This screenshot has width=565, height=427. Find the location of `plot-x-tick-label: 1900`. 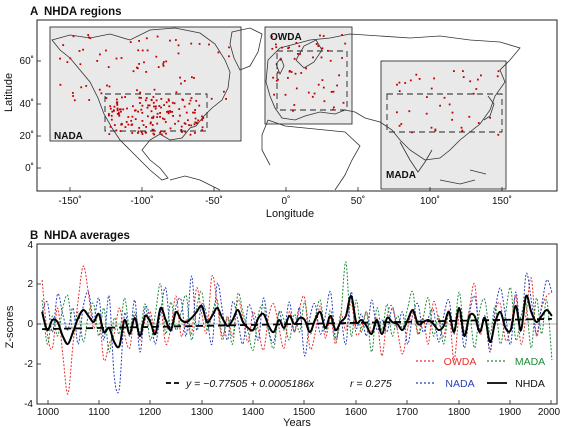

plot-x-tick-label: 1900 is located at coordinates (510, 412).